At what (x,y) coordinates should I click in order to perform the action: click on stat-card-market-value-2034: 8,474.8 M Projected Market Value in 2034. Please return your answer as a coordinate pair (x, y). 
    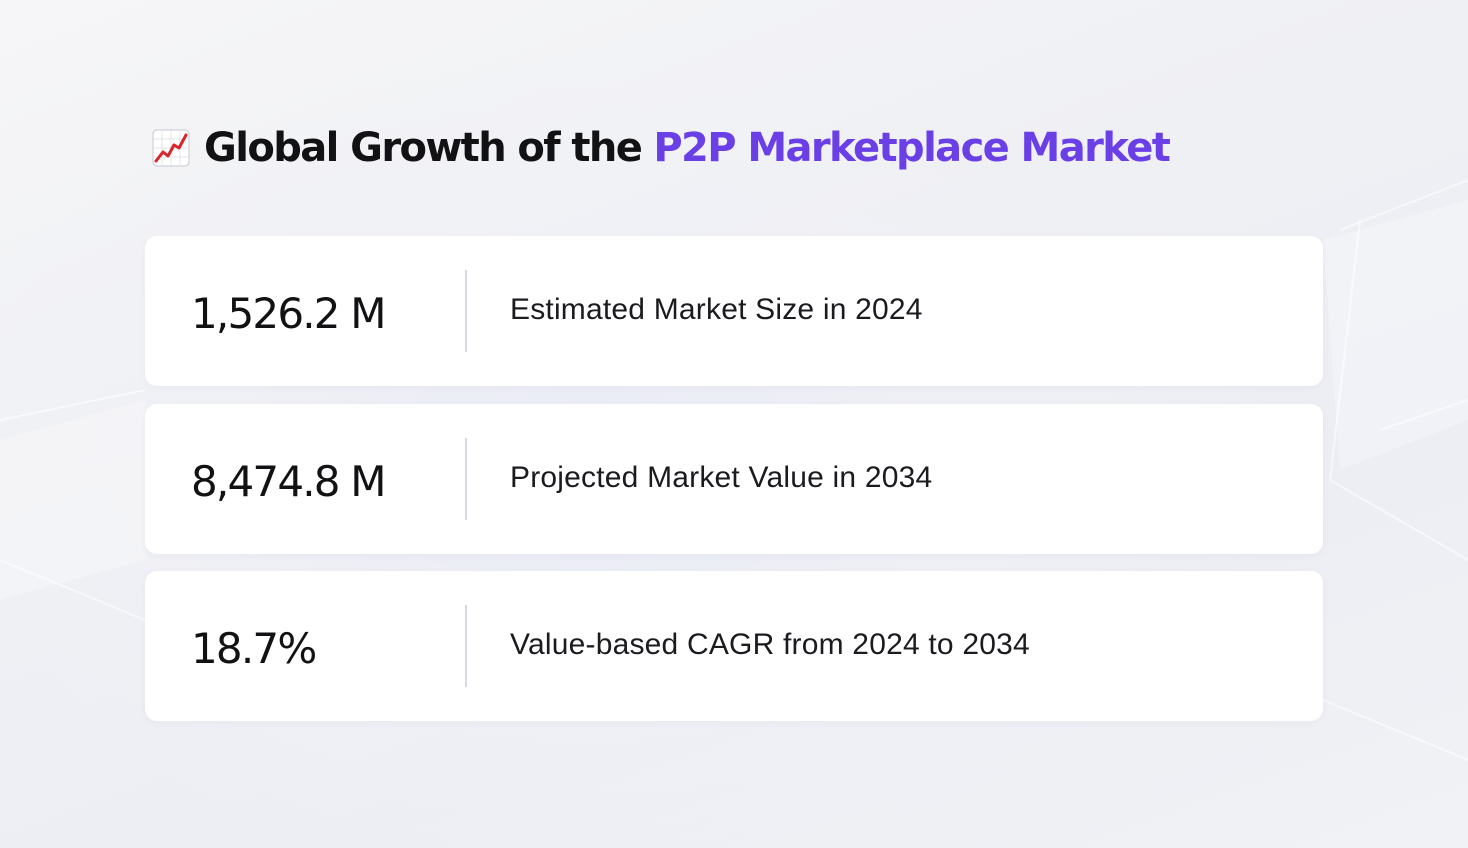
    Looking at the image, I should click on (734, 479).